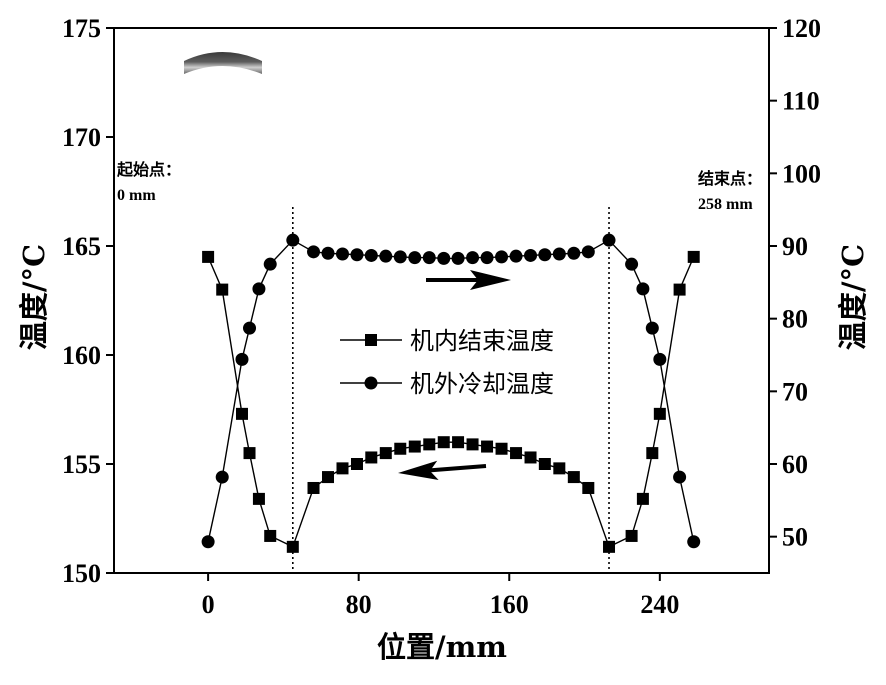 This screenshot has height=685, width=886. What do you see at coordinates (442, 470) in the screenshot?
I see `arrow-left-icon` at bounding box center [442, 470].